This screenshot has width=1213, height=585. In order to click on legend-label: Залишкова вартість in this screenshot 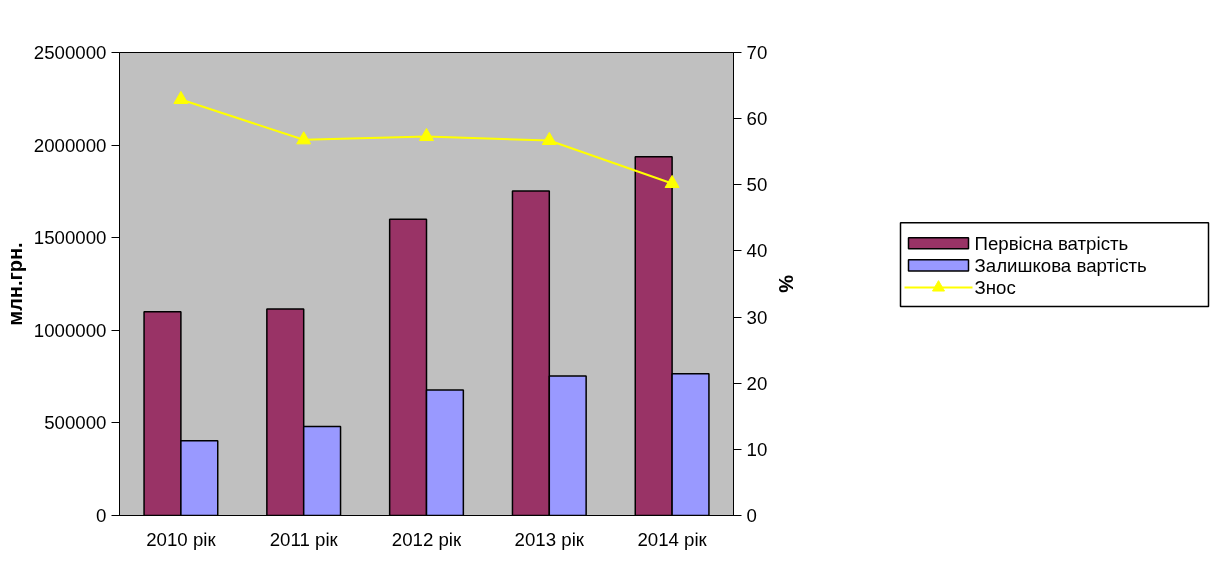, I will do `click(1060, 265)`.